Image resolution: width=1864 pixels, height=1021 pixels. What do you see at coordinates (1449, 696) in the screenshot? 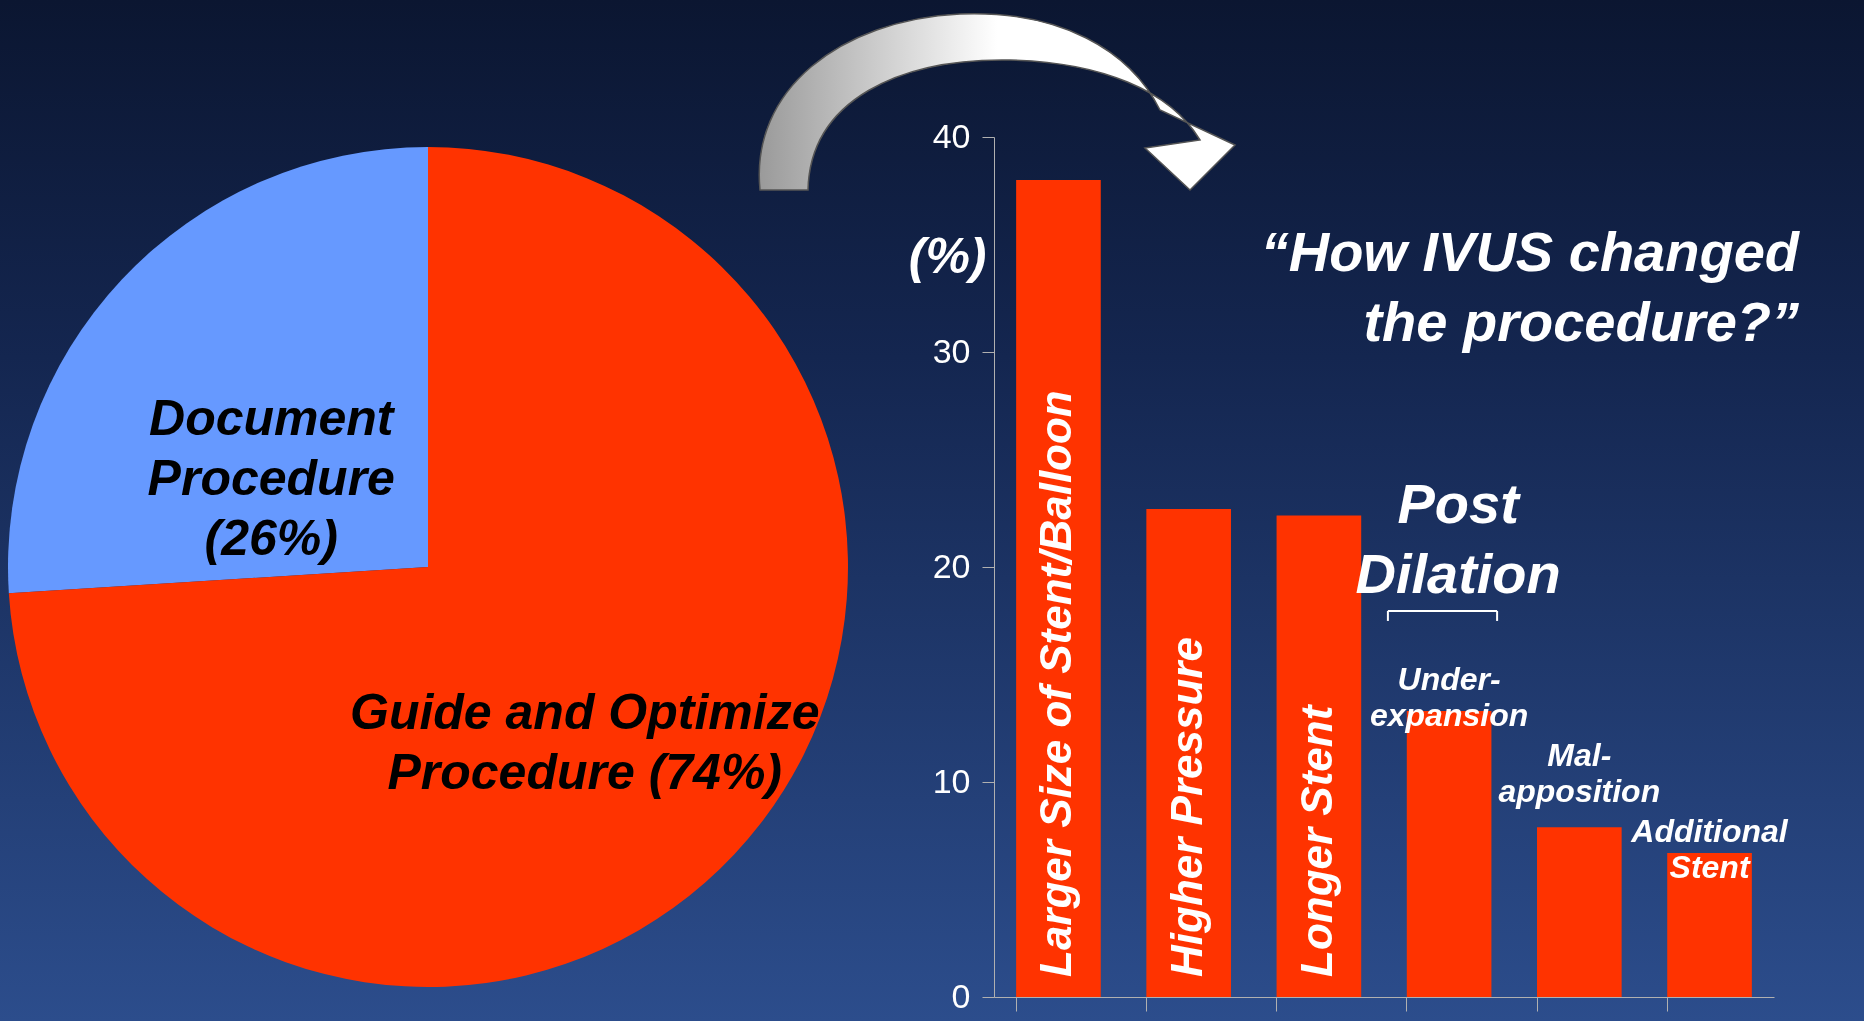
I see `category-label: Under-expansion` at bounding box center [1449, 696].